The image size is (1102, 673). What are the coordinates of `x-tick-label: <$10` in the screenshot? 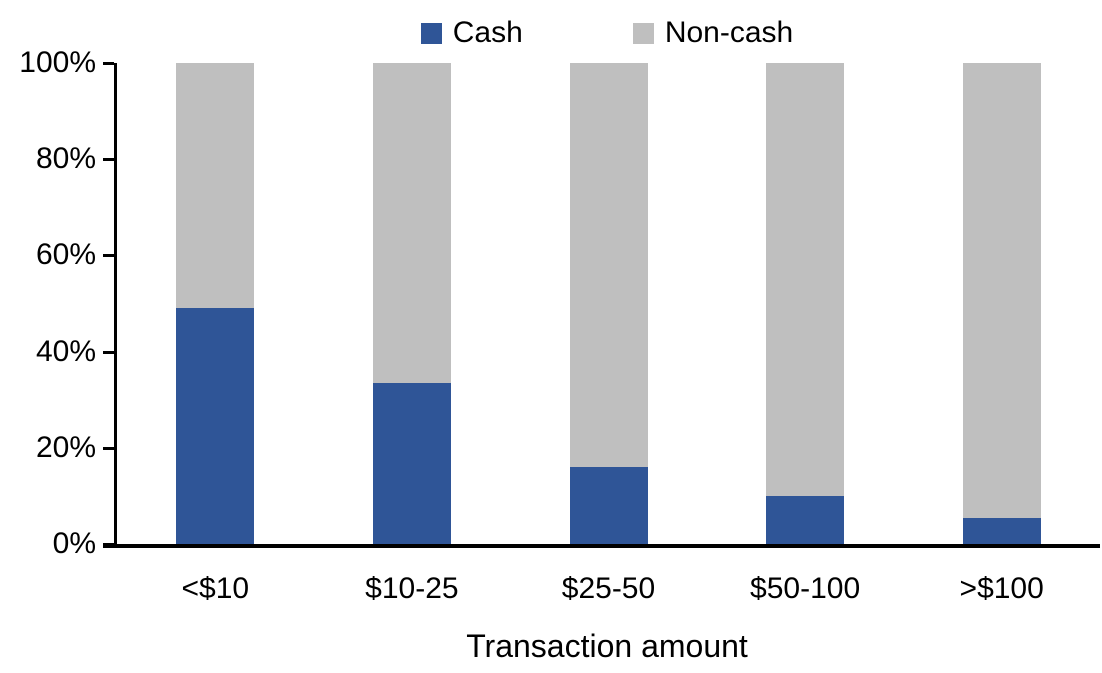 It's located at (215, 588).